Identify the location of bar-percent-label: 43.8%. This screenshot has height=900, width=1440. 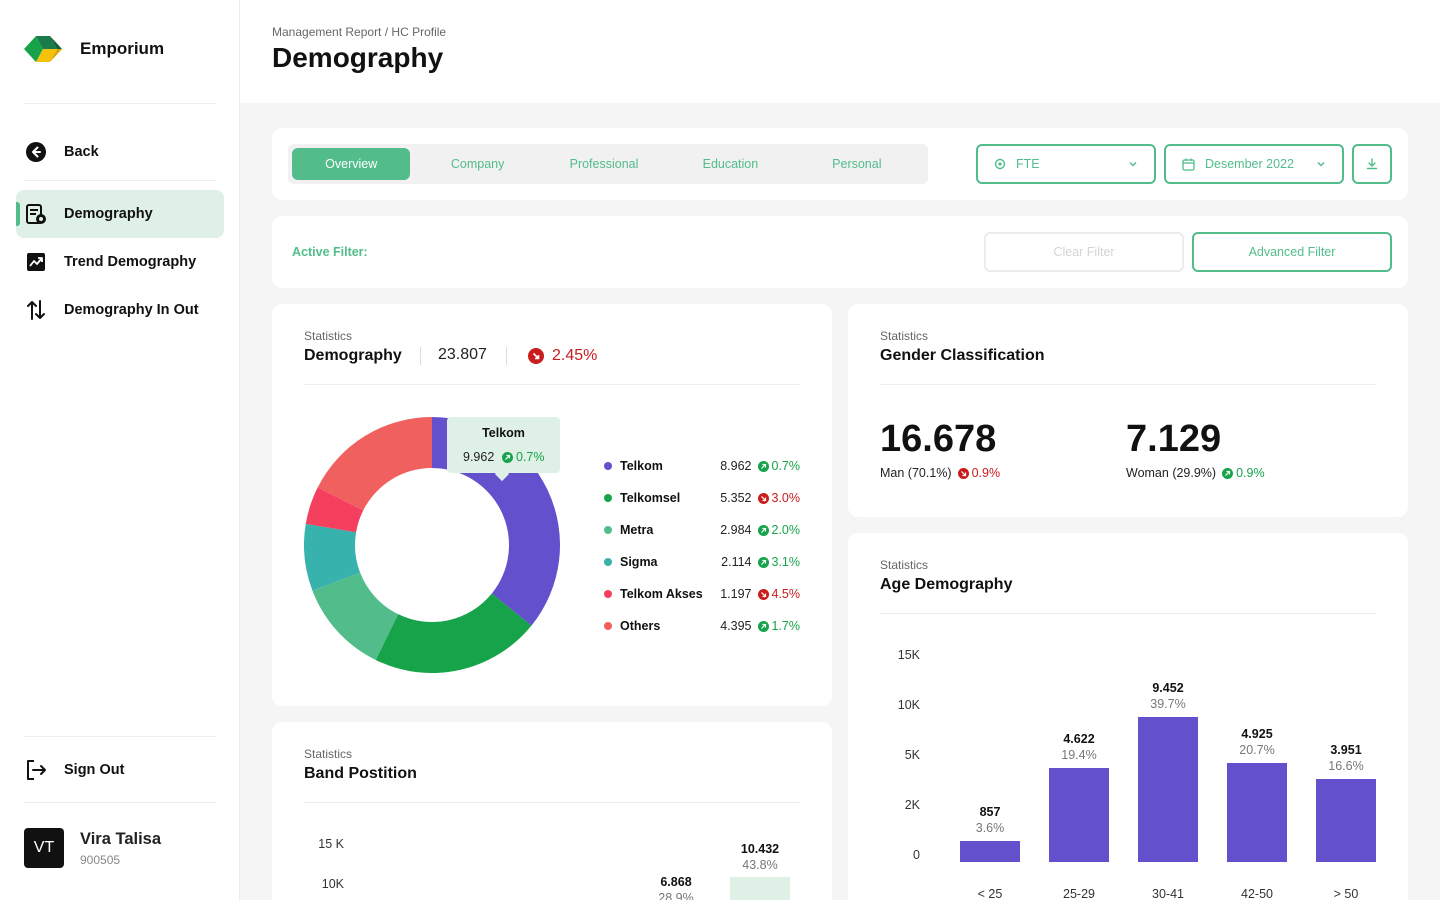
(760, 865).